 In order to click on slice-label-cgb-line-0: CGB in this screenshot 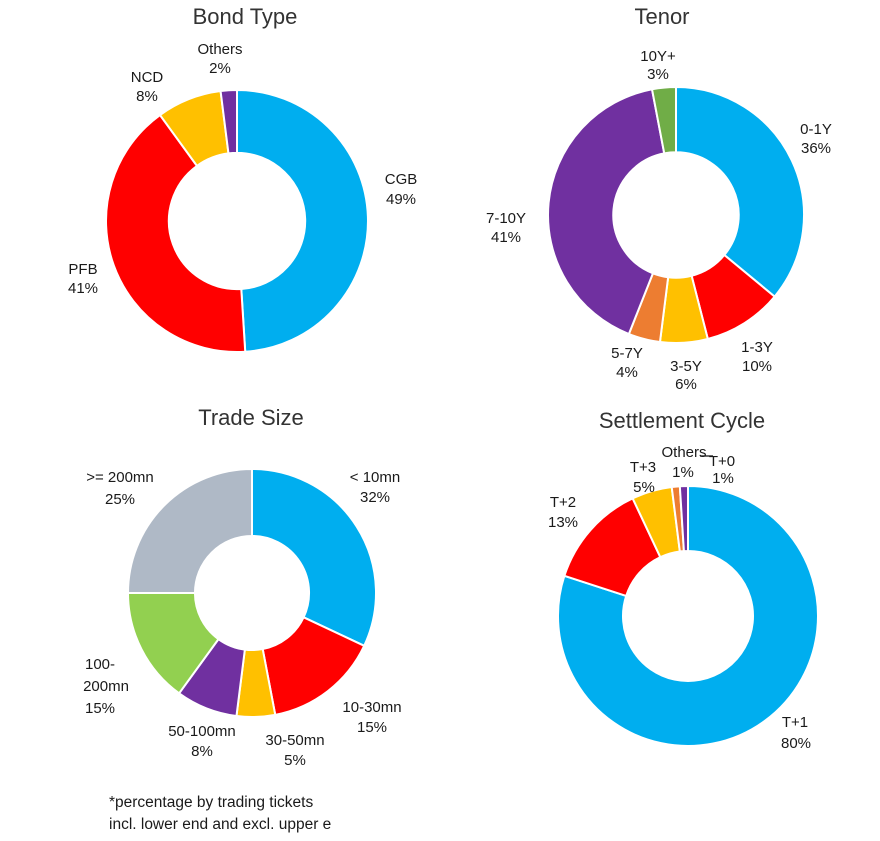, I will do `click(401, 179)`.